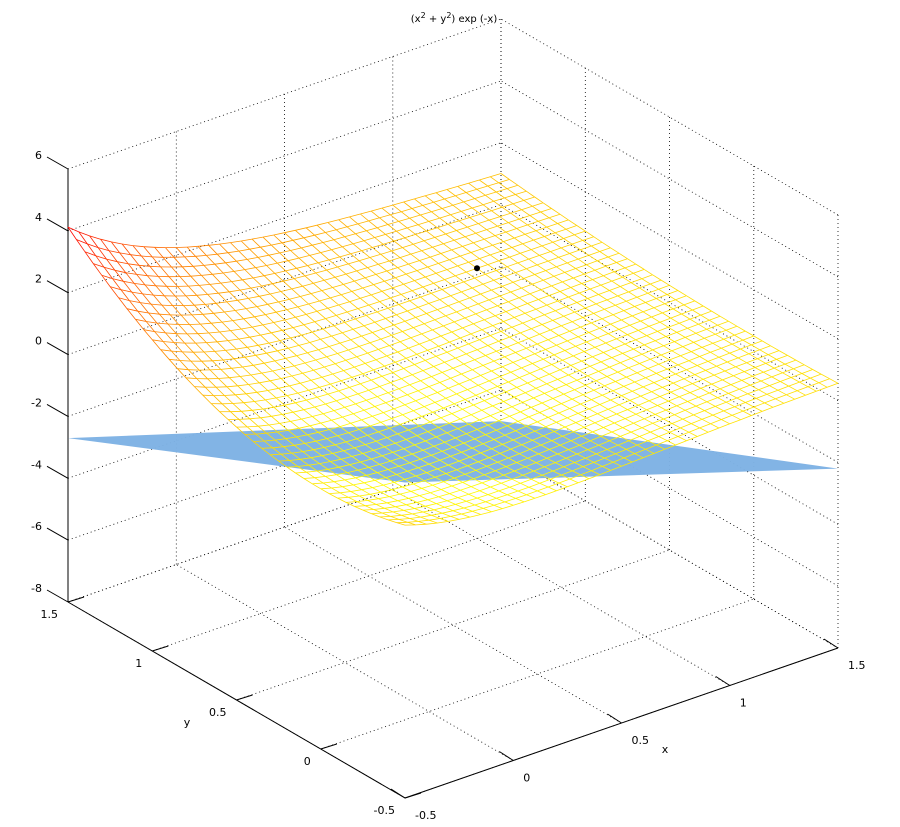 This screenshot has height=827, width=900. Describe the element at coordinates (284, 94) in the screenshot. I see `back-wall-grid-line-z` at that location.